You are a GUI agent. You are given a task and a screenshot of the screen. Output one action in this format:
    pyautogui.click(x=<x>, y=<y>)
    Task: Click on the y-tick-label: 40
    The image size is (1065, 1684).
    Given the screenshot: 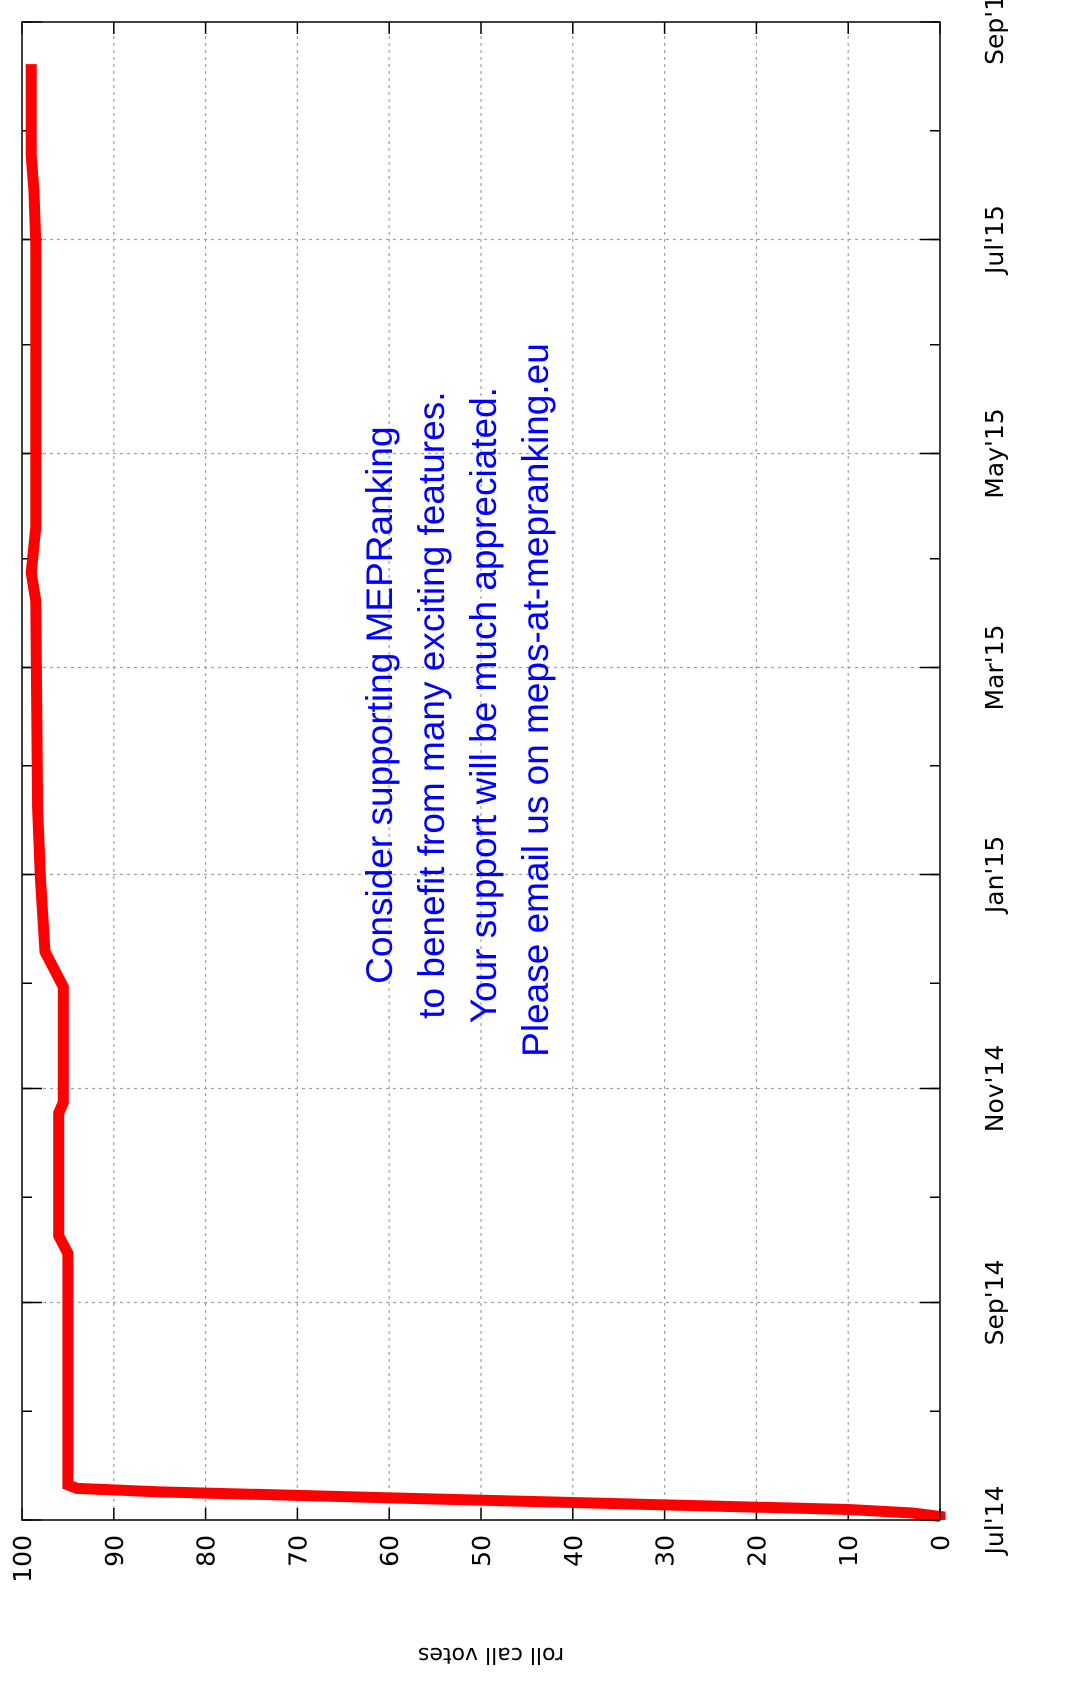 What is the action you would take?
    pyautogui.click(x=573, y=1551)
    